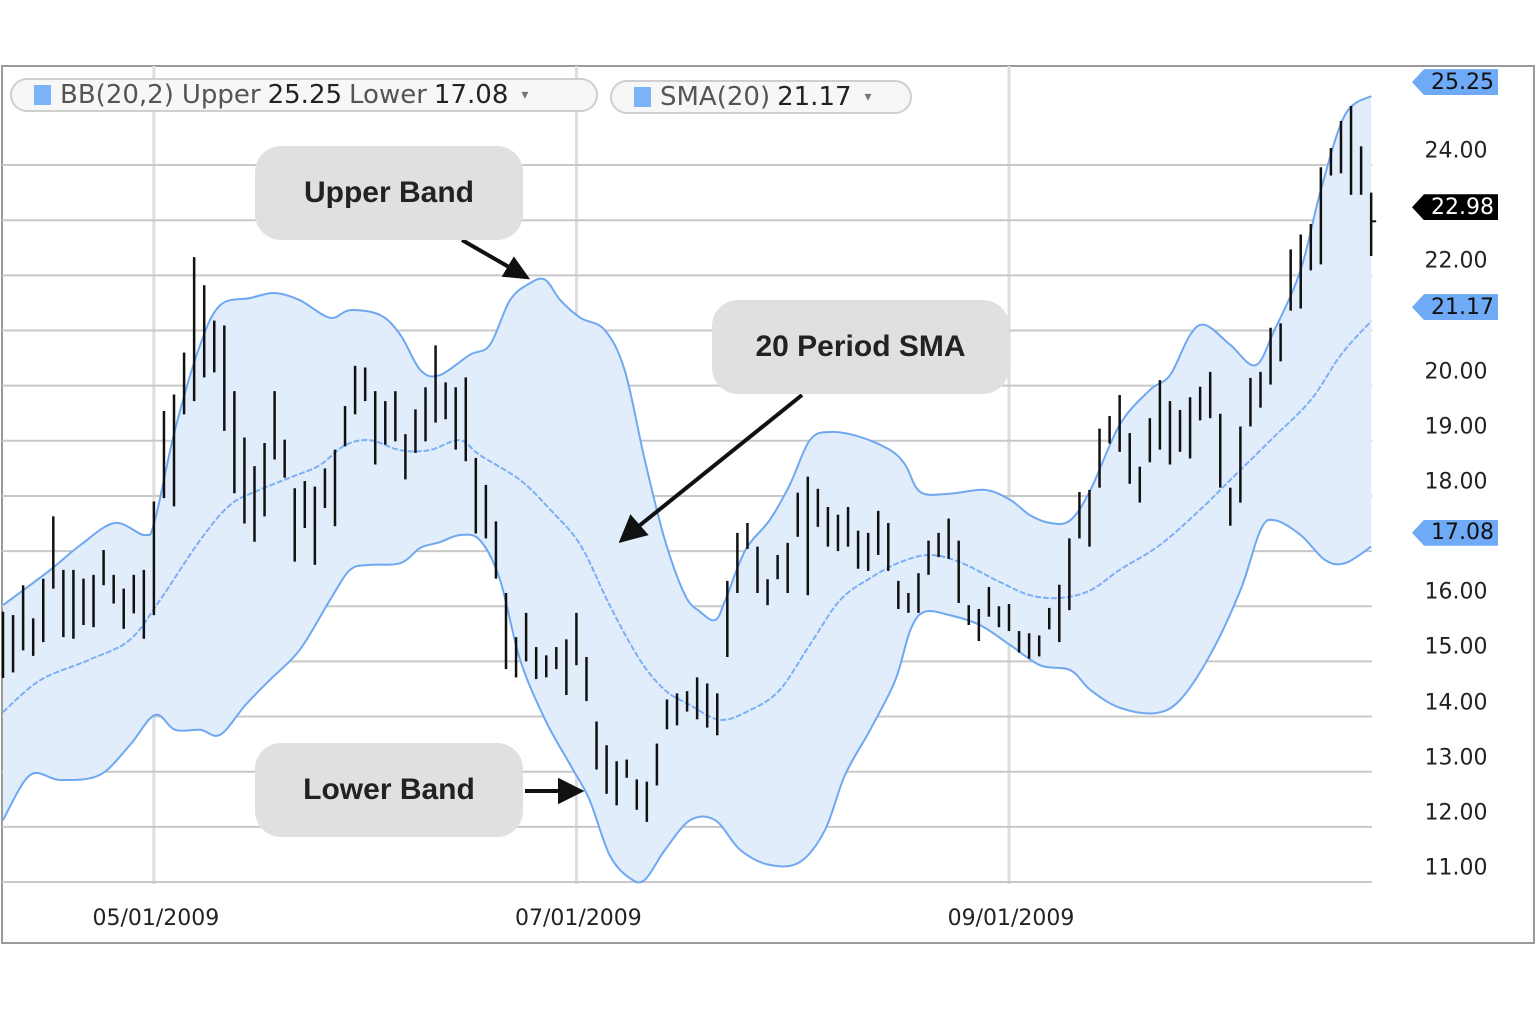  Describe the element at coordinates (488, 255) in the screenshot. I see `upper-band-arrow` at that location.